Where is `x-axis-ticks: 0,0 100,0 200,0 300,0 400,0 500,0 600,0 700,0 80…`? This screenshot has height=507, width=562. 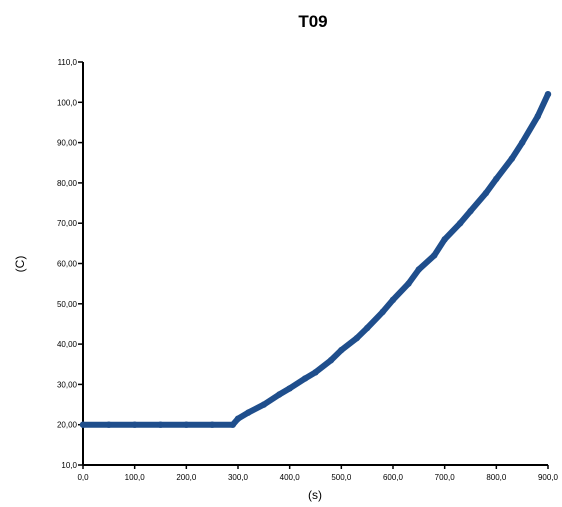 x-axis-ticks: 0,0 100,0 200,0 300,0 400,0 500,0 600,0 700,0 80… is located at coordinates (318, 473).